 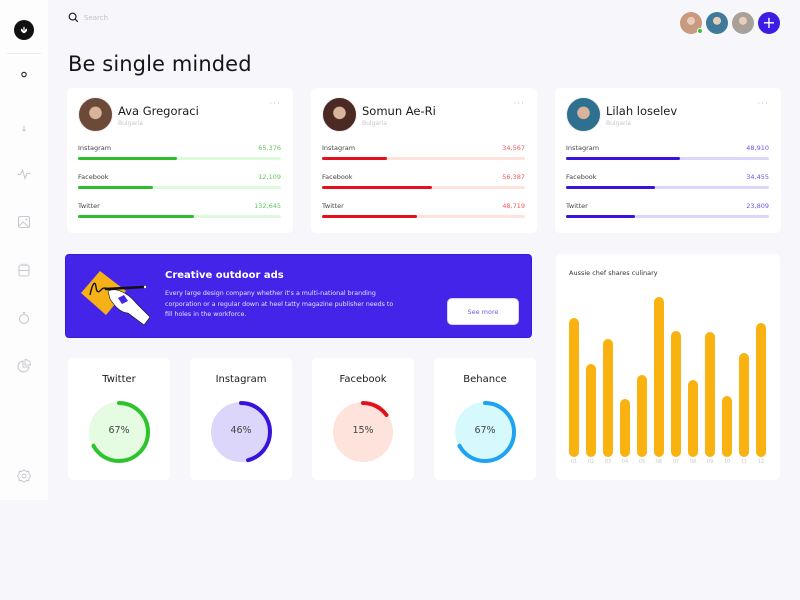 I want to click on x-axis-label: 05, so click(x=642, y=462).